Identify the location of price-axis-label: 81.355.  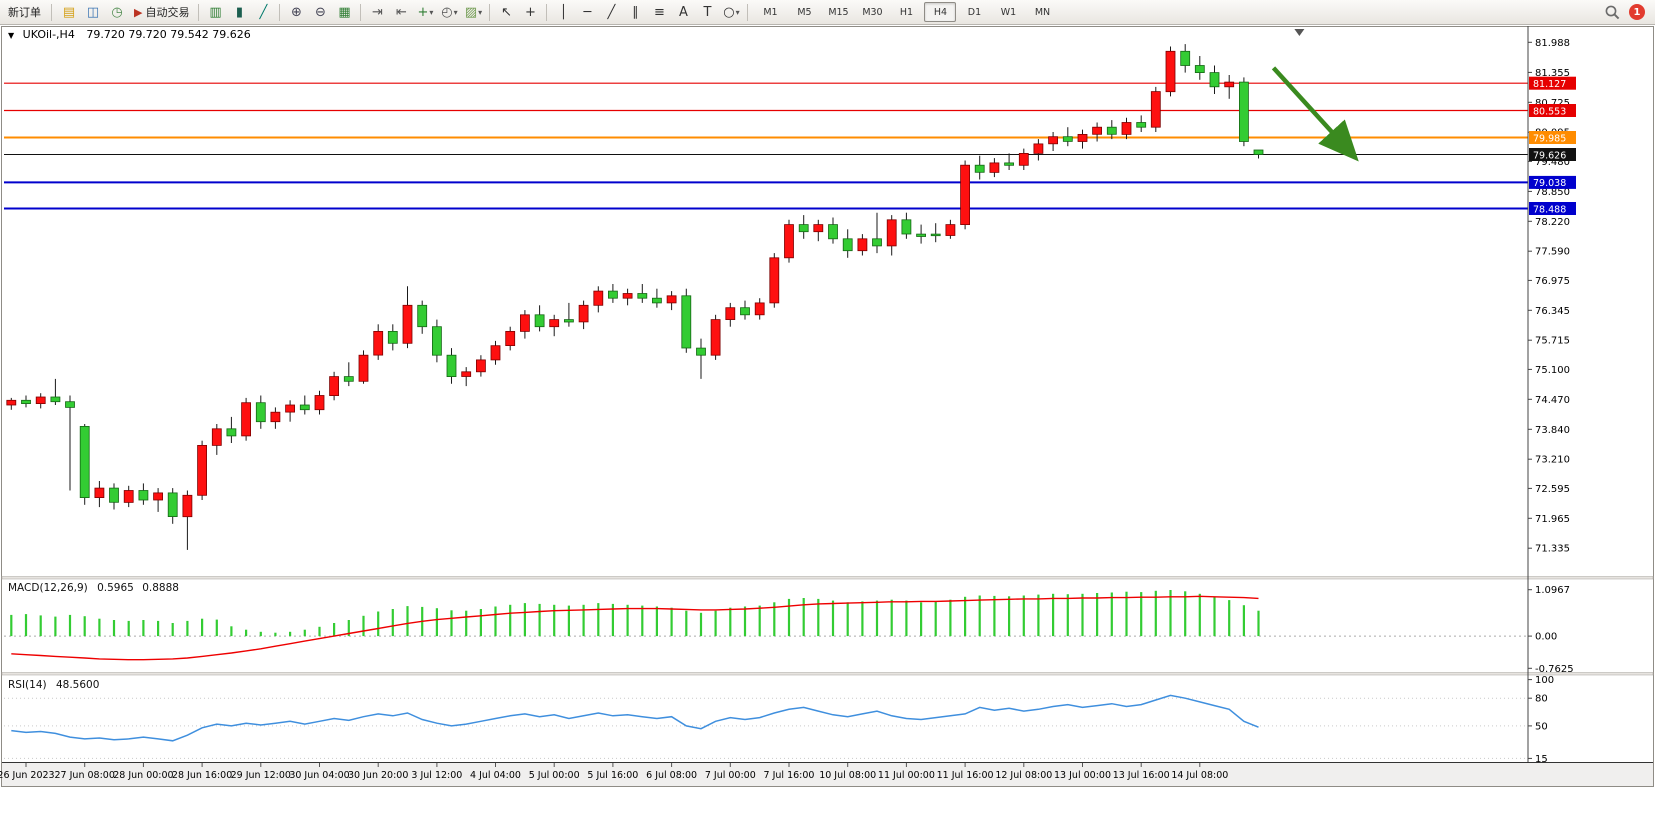
(1552, 73).